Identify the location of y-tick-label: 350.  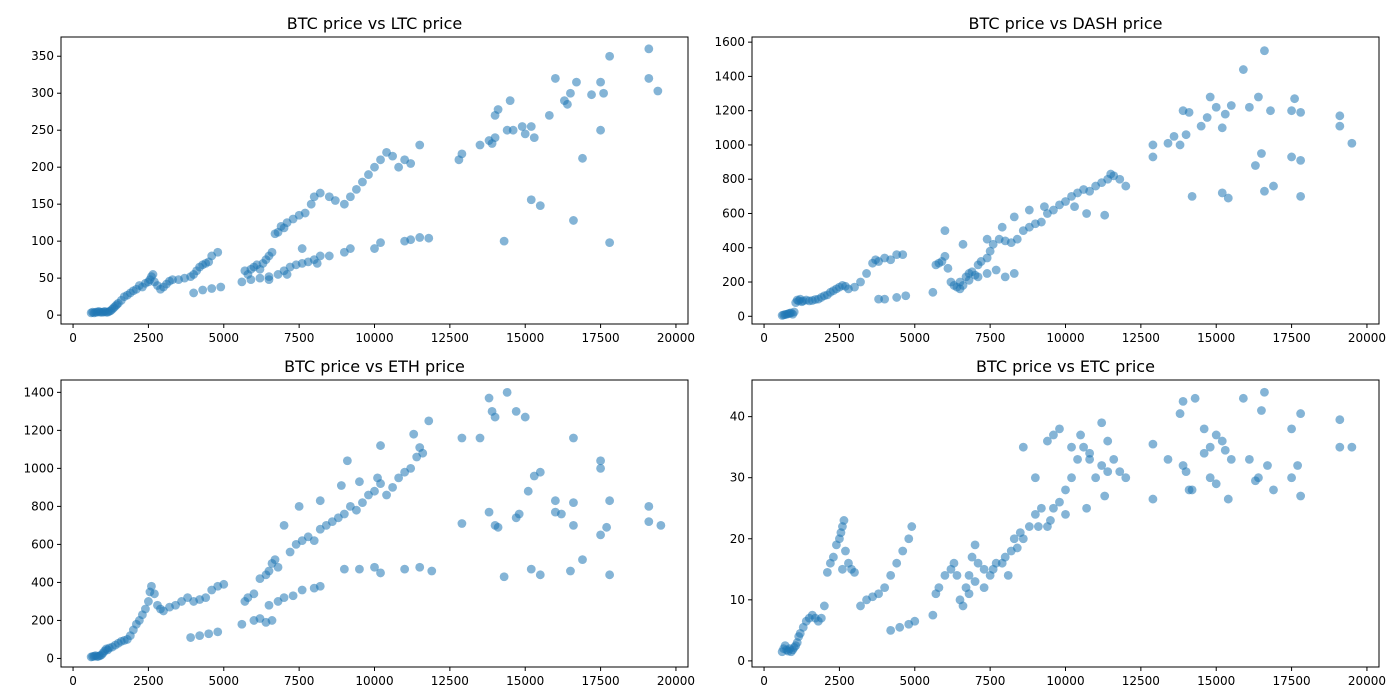
(42, 56).